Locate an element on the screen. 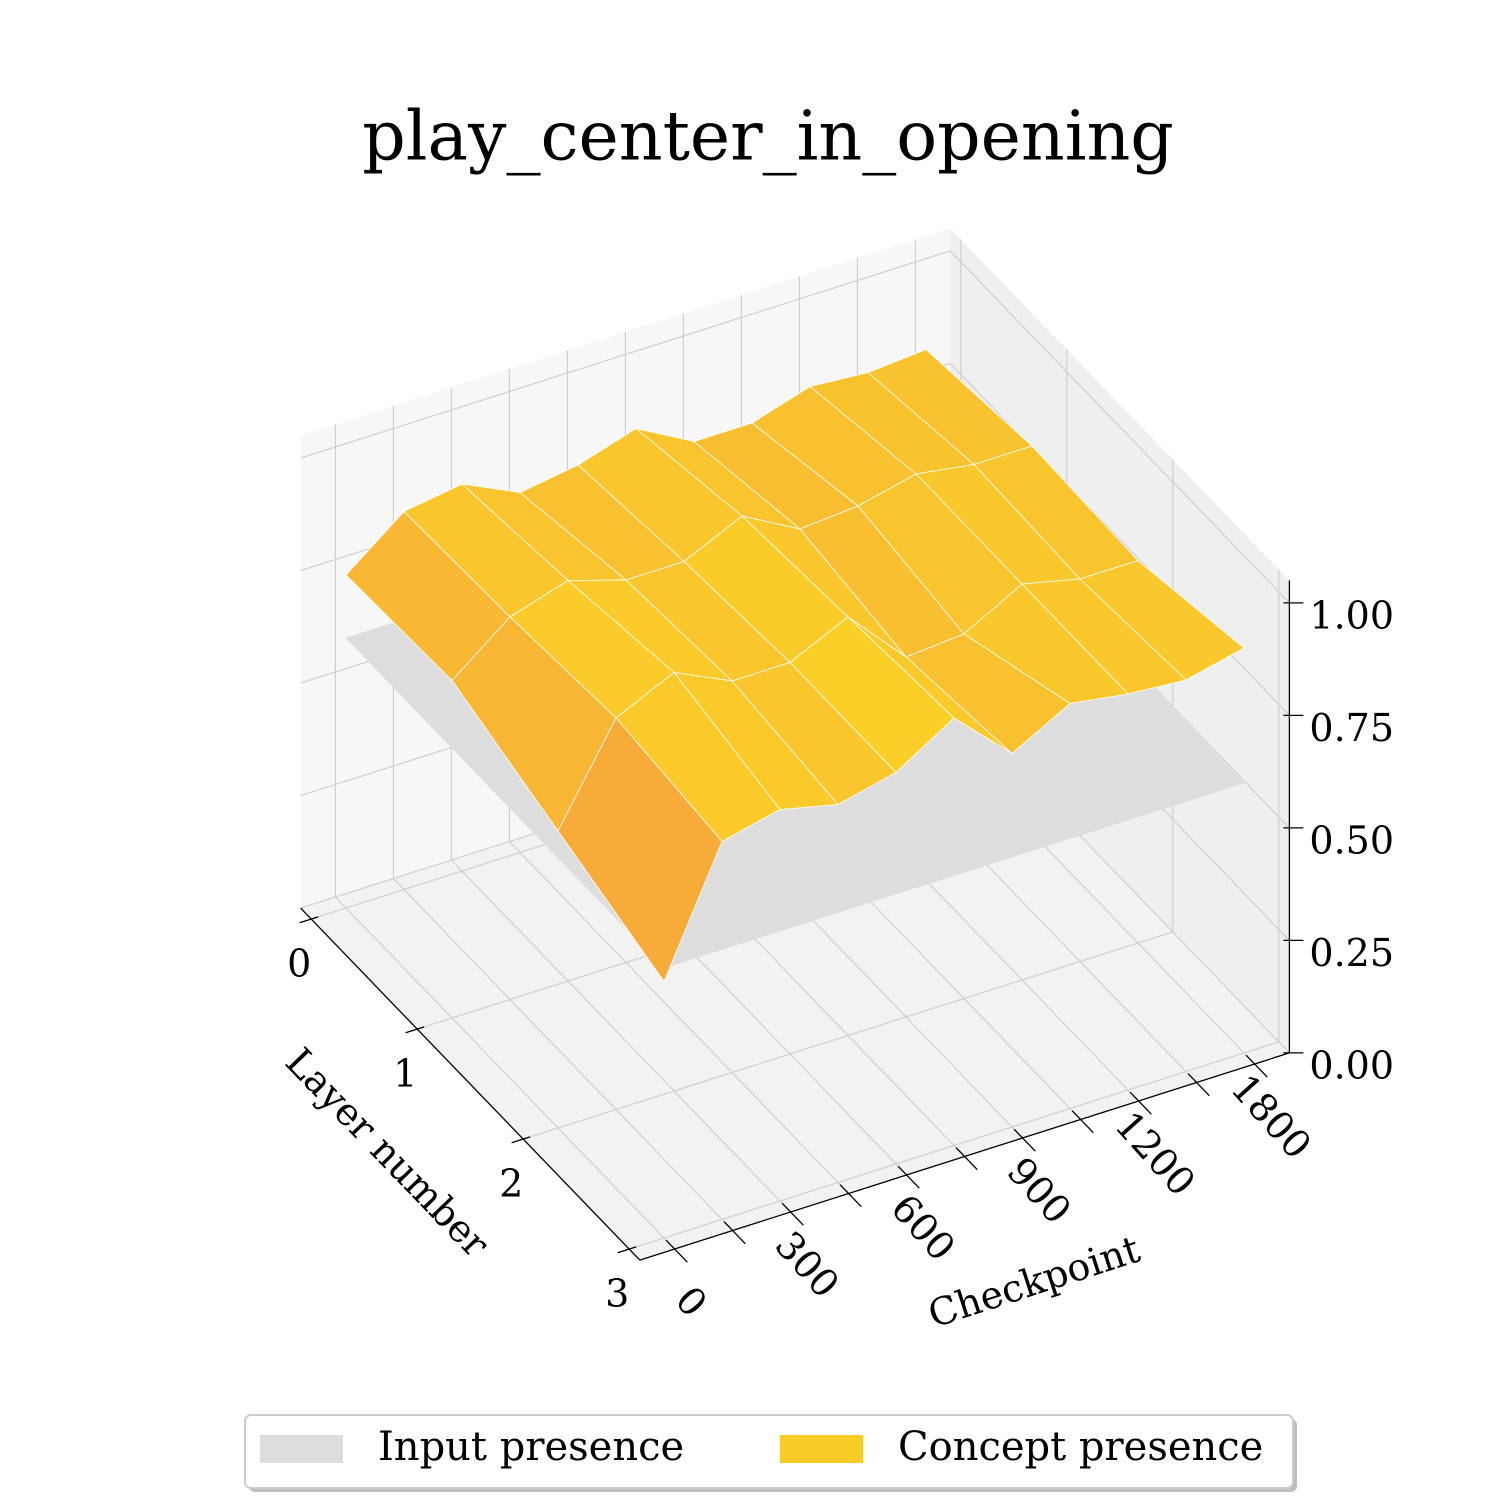  z-tick-label: 0.75 is located at coordinates (1351, 728).